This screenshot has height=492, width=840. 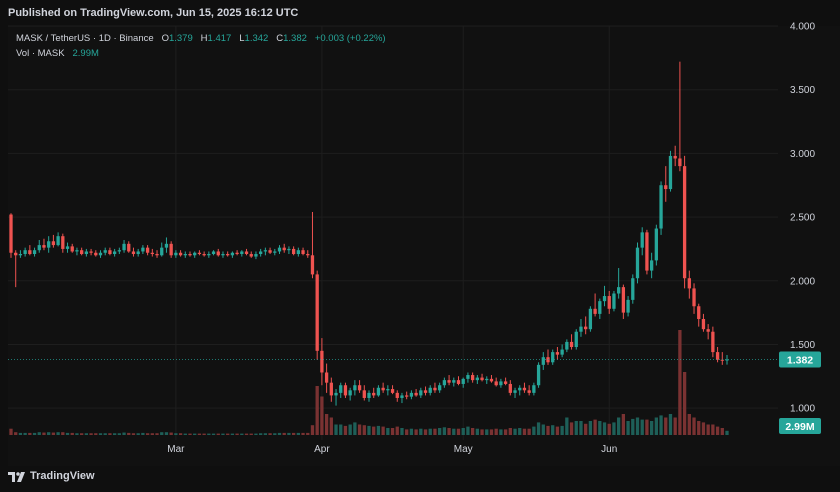 I want to click on volume-legend: Vol · MASK 2.99M, so click(x=57, y=53).